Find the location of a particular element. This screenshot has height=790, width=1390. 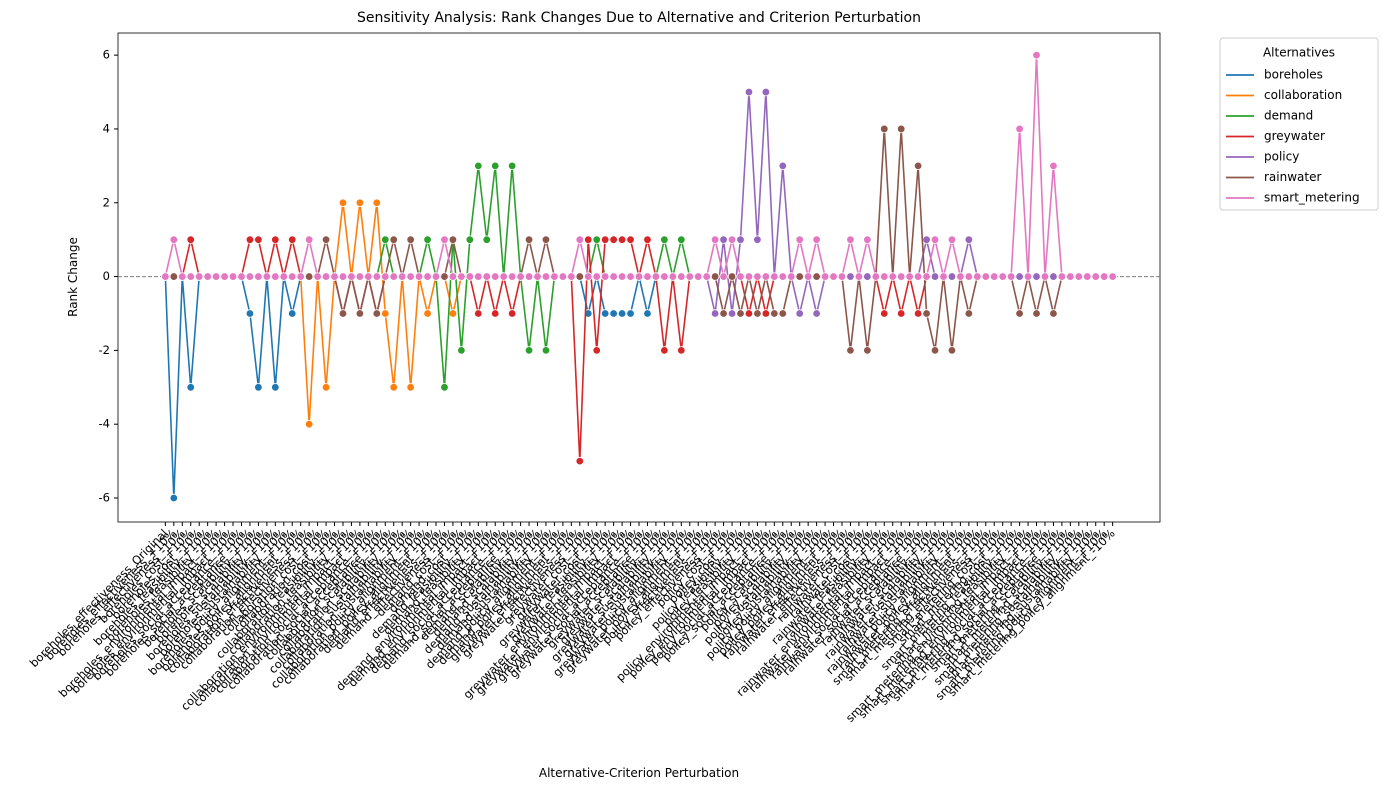

legend-label: policy is located at coordinates (1281, 157).